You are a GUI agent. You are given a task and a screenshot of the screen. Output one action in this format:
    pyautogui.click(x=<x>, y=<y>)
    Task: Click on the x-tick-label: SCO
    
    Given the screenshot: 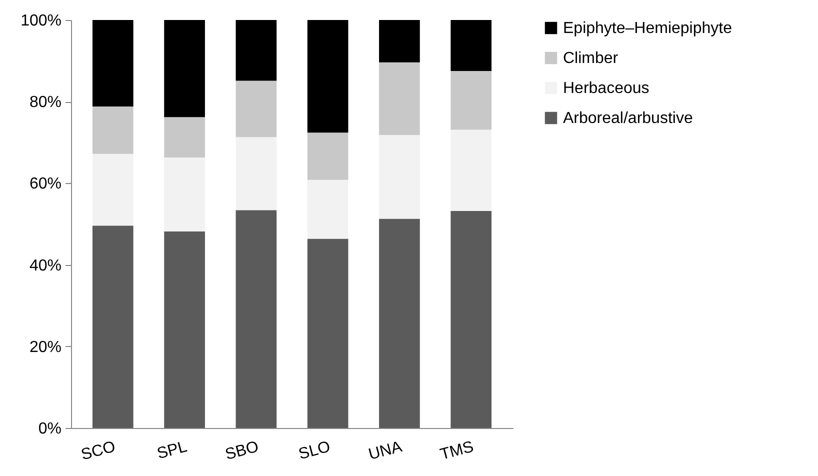 What is the action you would take?
    pyautogui.click(x=98, y=451)
    